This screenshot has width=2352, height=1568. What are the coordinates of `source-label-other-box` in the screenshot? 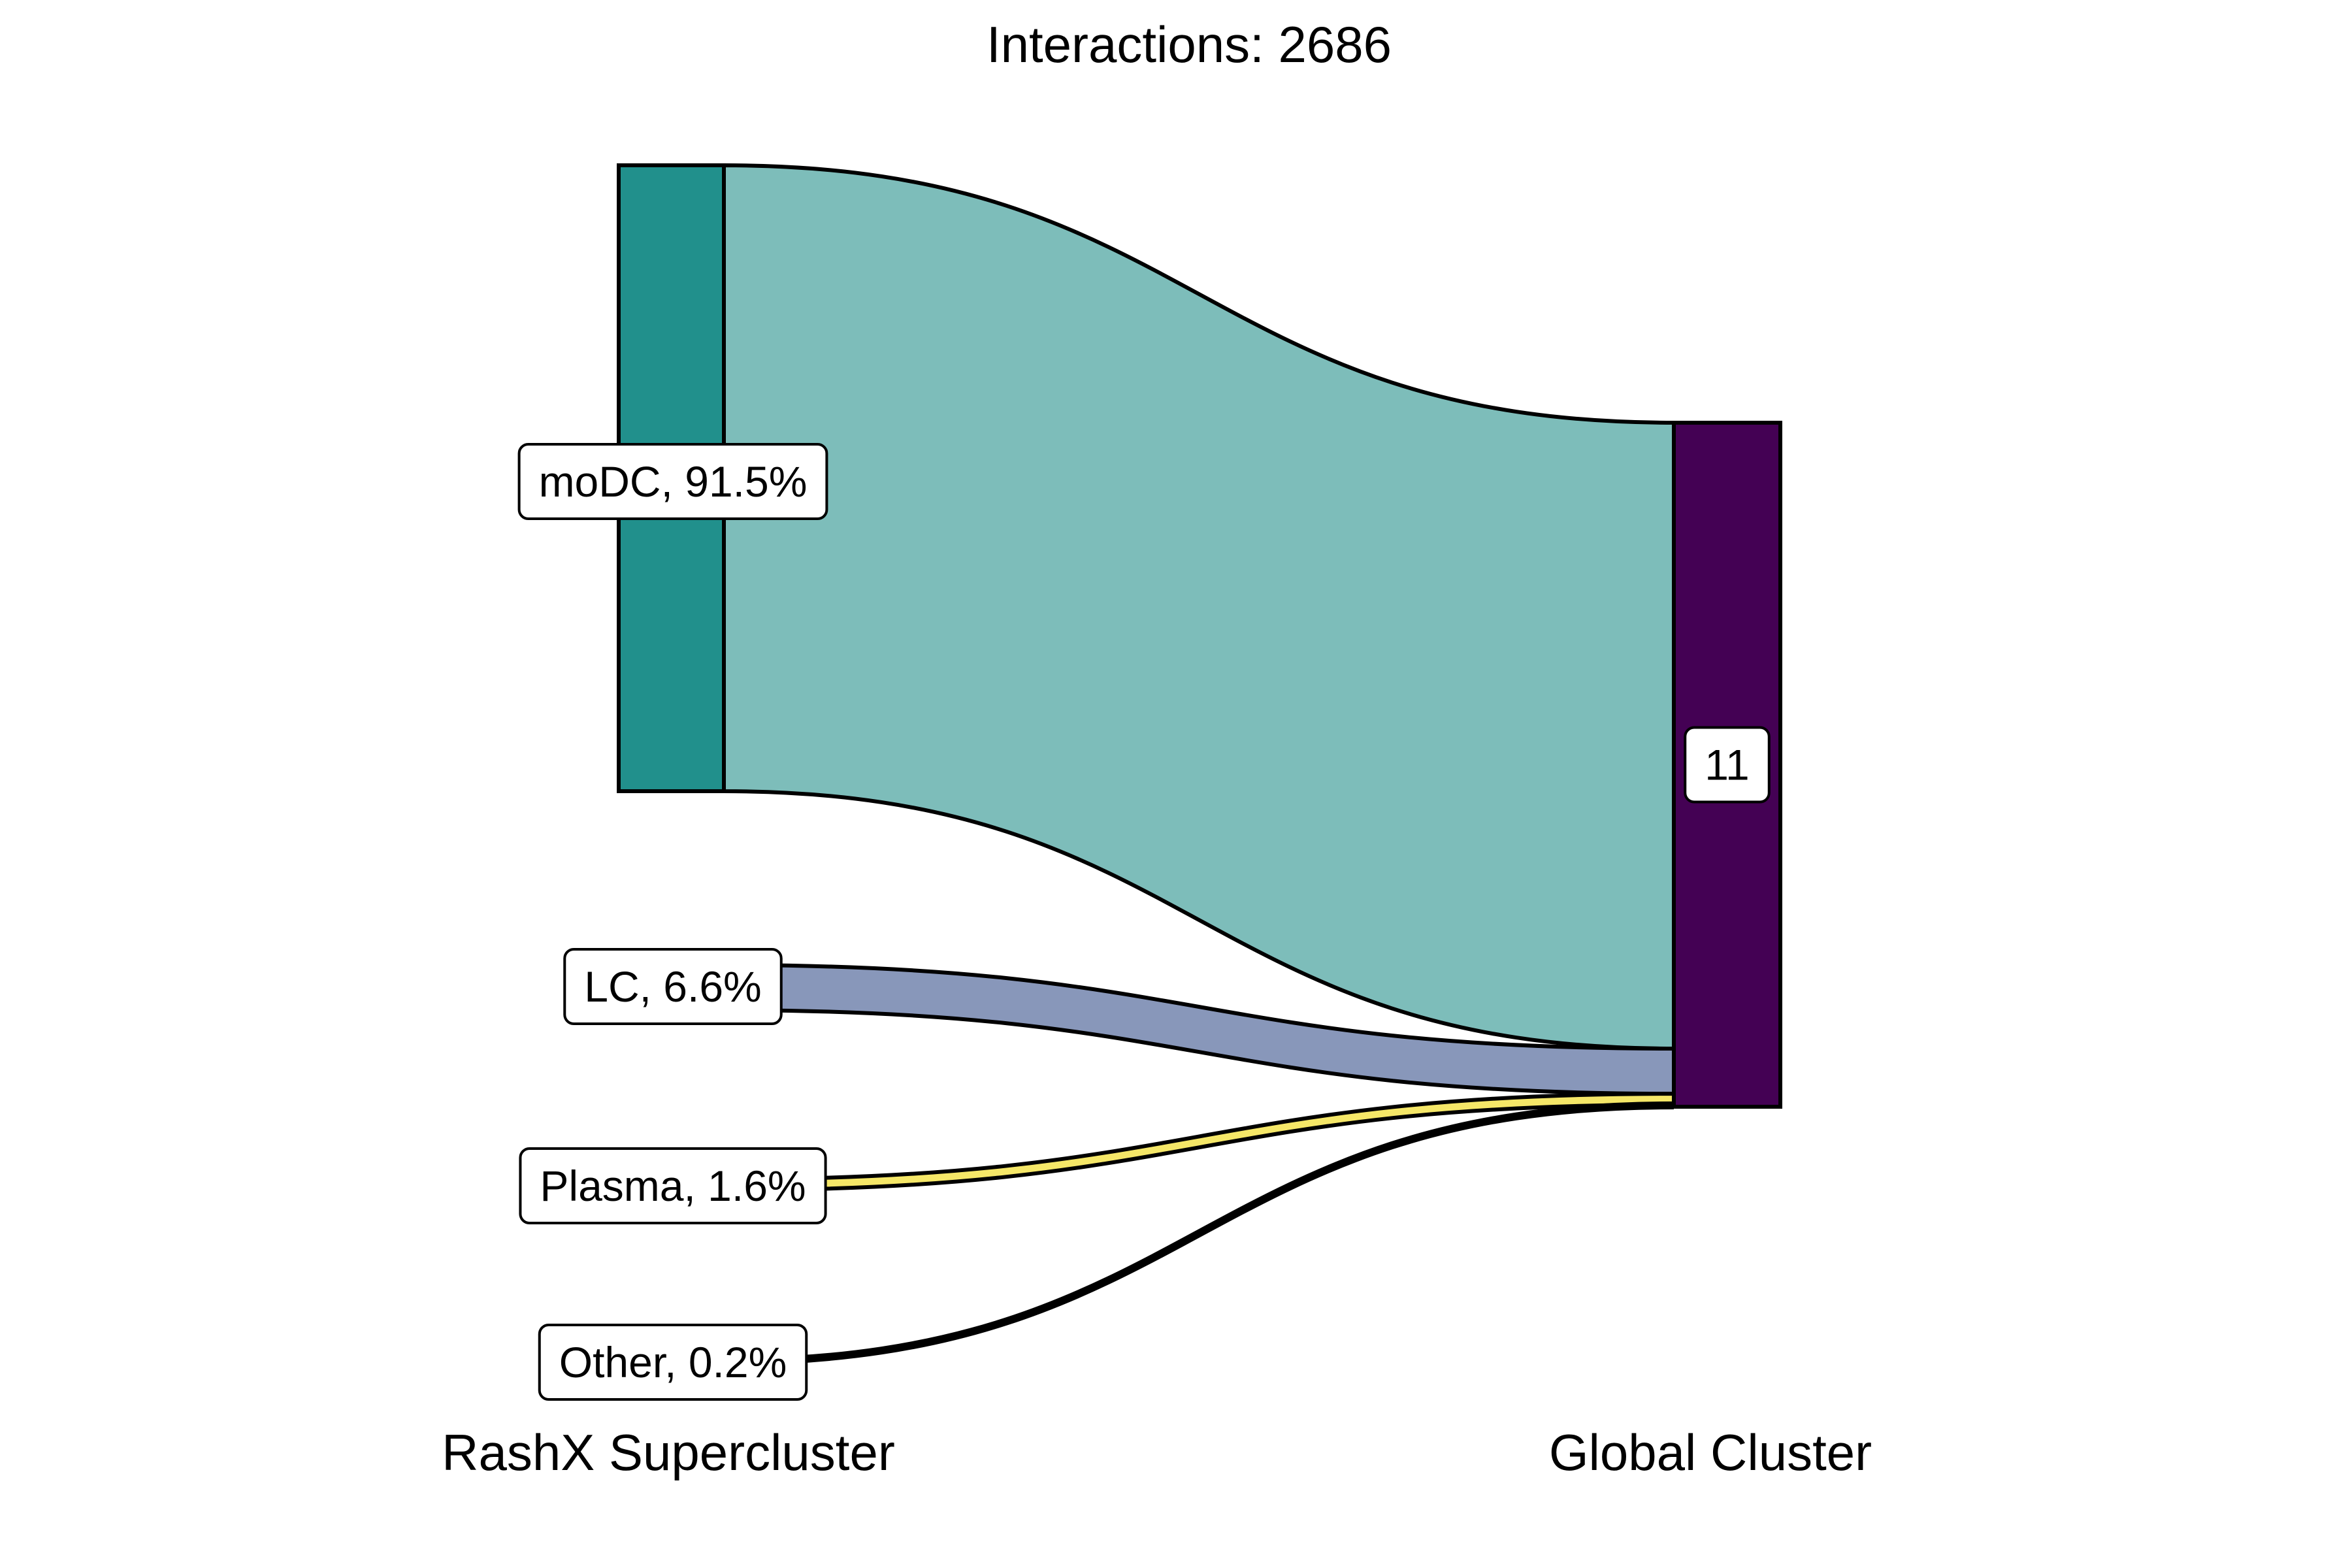 It's located at (673, 1362).